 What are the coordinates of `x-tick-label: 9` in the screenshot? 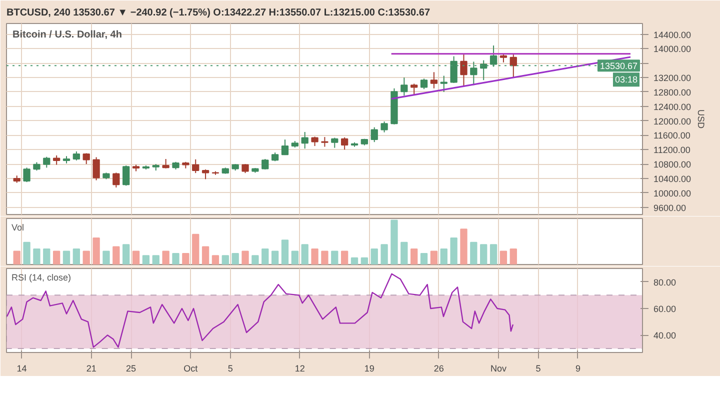 It's located at (577, 369).